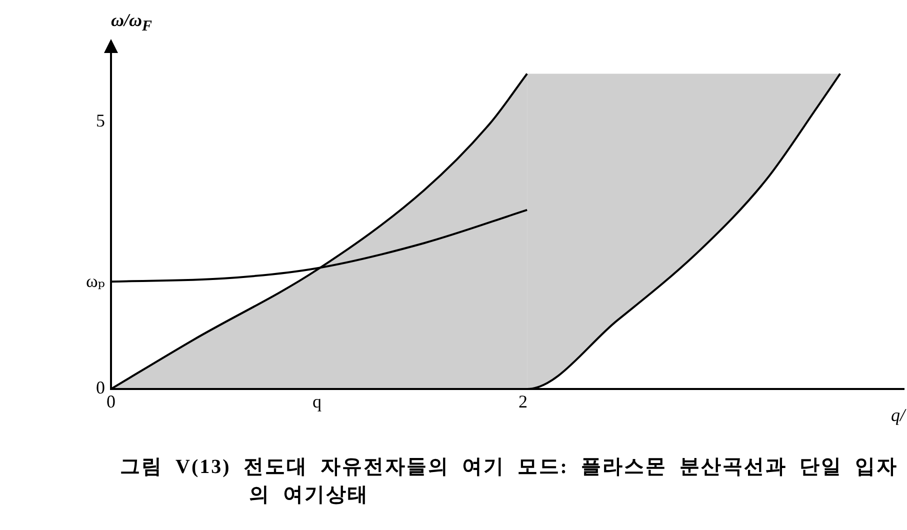  Describe the element at coordinates (897, 415) in the screenshot. I see `x-axis-title: q/` at that location.